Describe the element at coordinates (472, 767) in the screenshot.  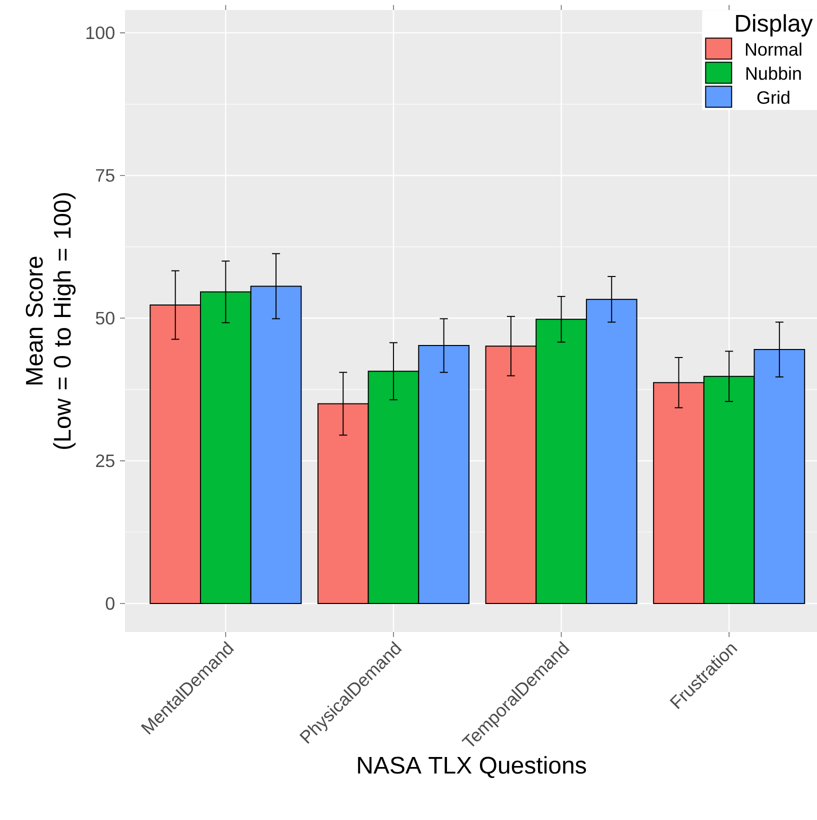
I see `x-axis-title: NASA TLX Questions` at that location.